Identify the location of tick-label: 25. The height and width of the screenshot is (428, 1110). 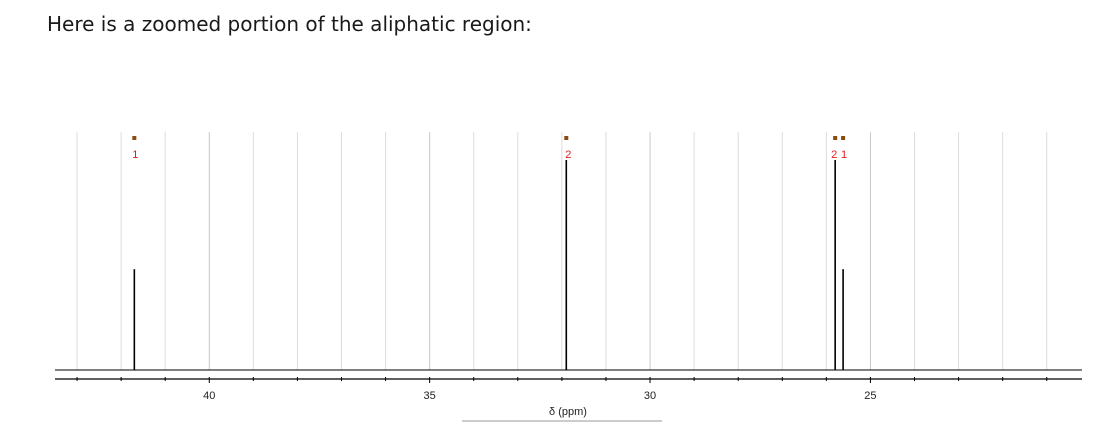
(870, 396).